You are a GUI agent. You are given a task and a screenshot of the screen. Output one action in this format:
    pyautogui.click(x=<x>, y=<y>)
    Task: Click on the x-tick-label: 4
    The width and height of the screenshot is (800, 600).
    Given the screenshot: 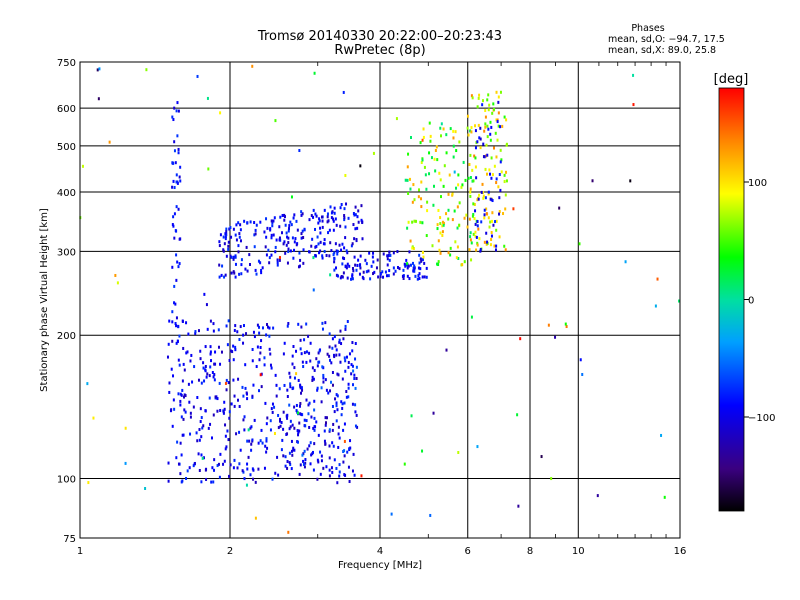 What is the action you would take?
    pyautogui.click(x=380, y=551)
    